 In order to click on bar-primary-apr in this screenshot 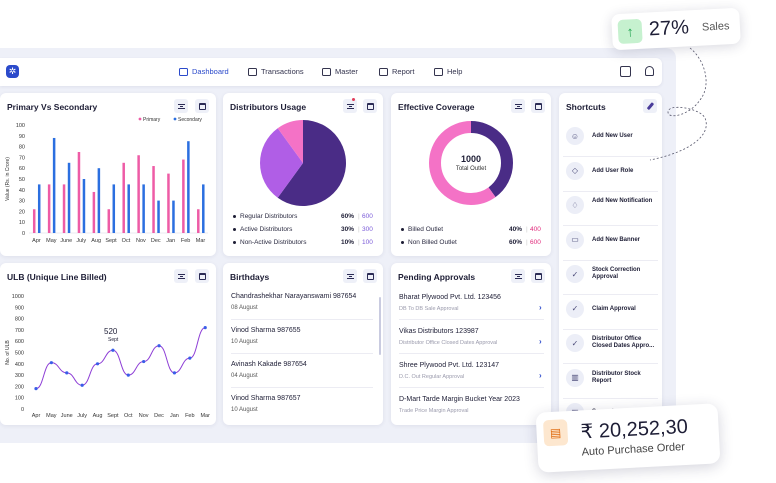, I will do `click(34, 221)`.